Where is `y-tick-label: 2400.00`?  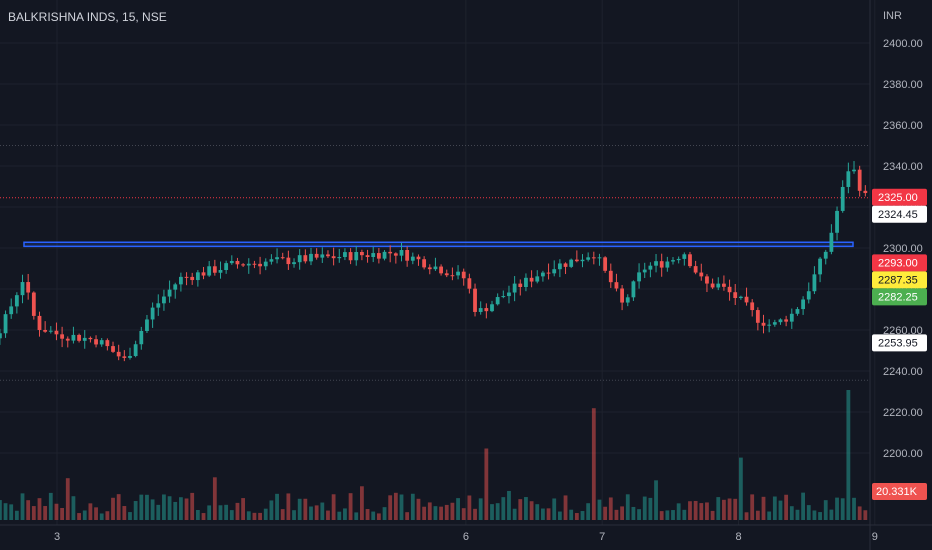 y-tick-label: 2400.00 is located at coordinates (903, 44).